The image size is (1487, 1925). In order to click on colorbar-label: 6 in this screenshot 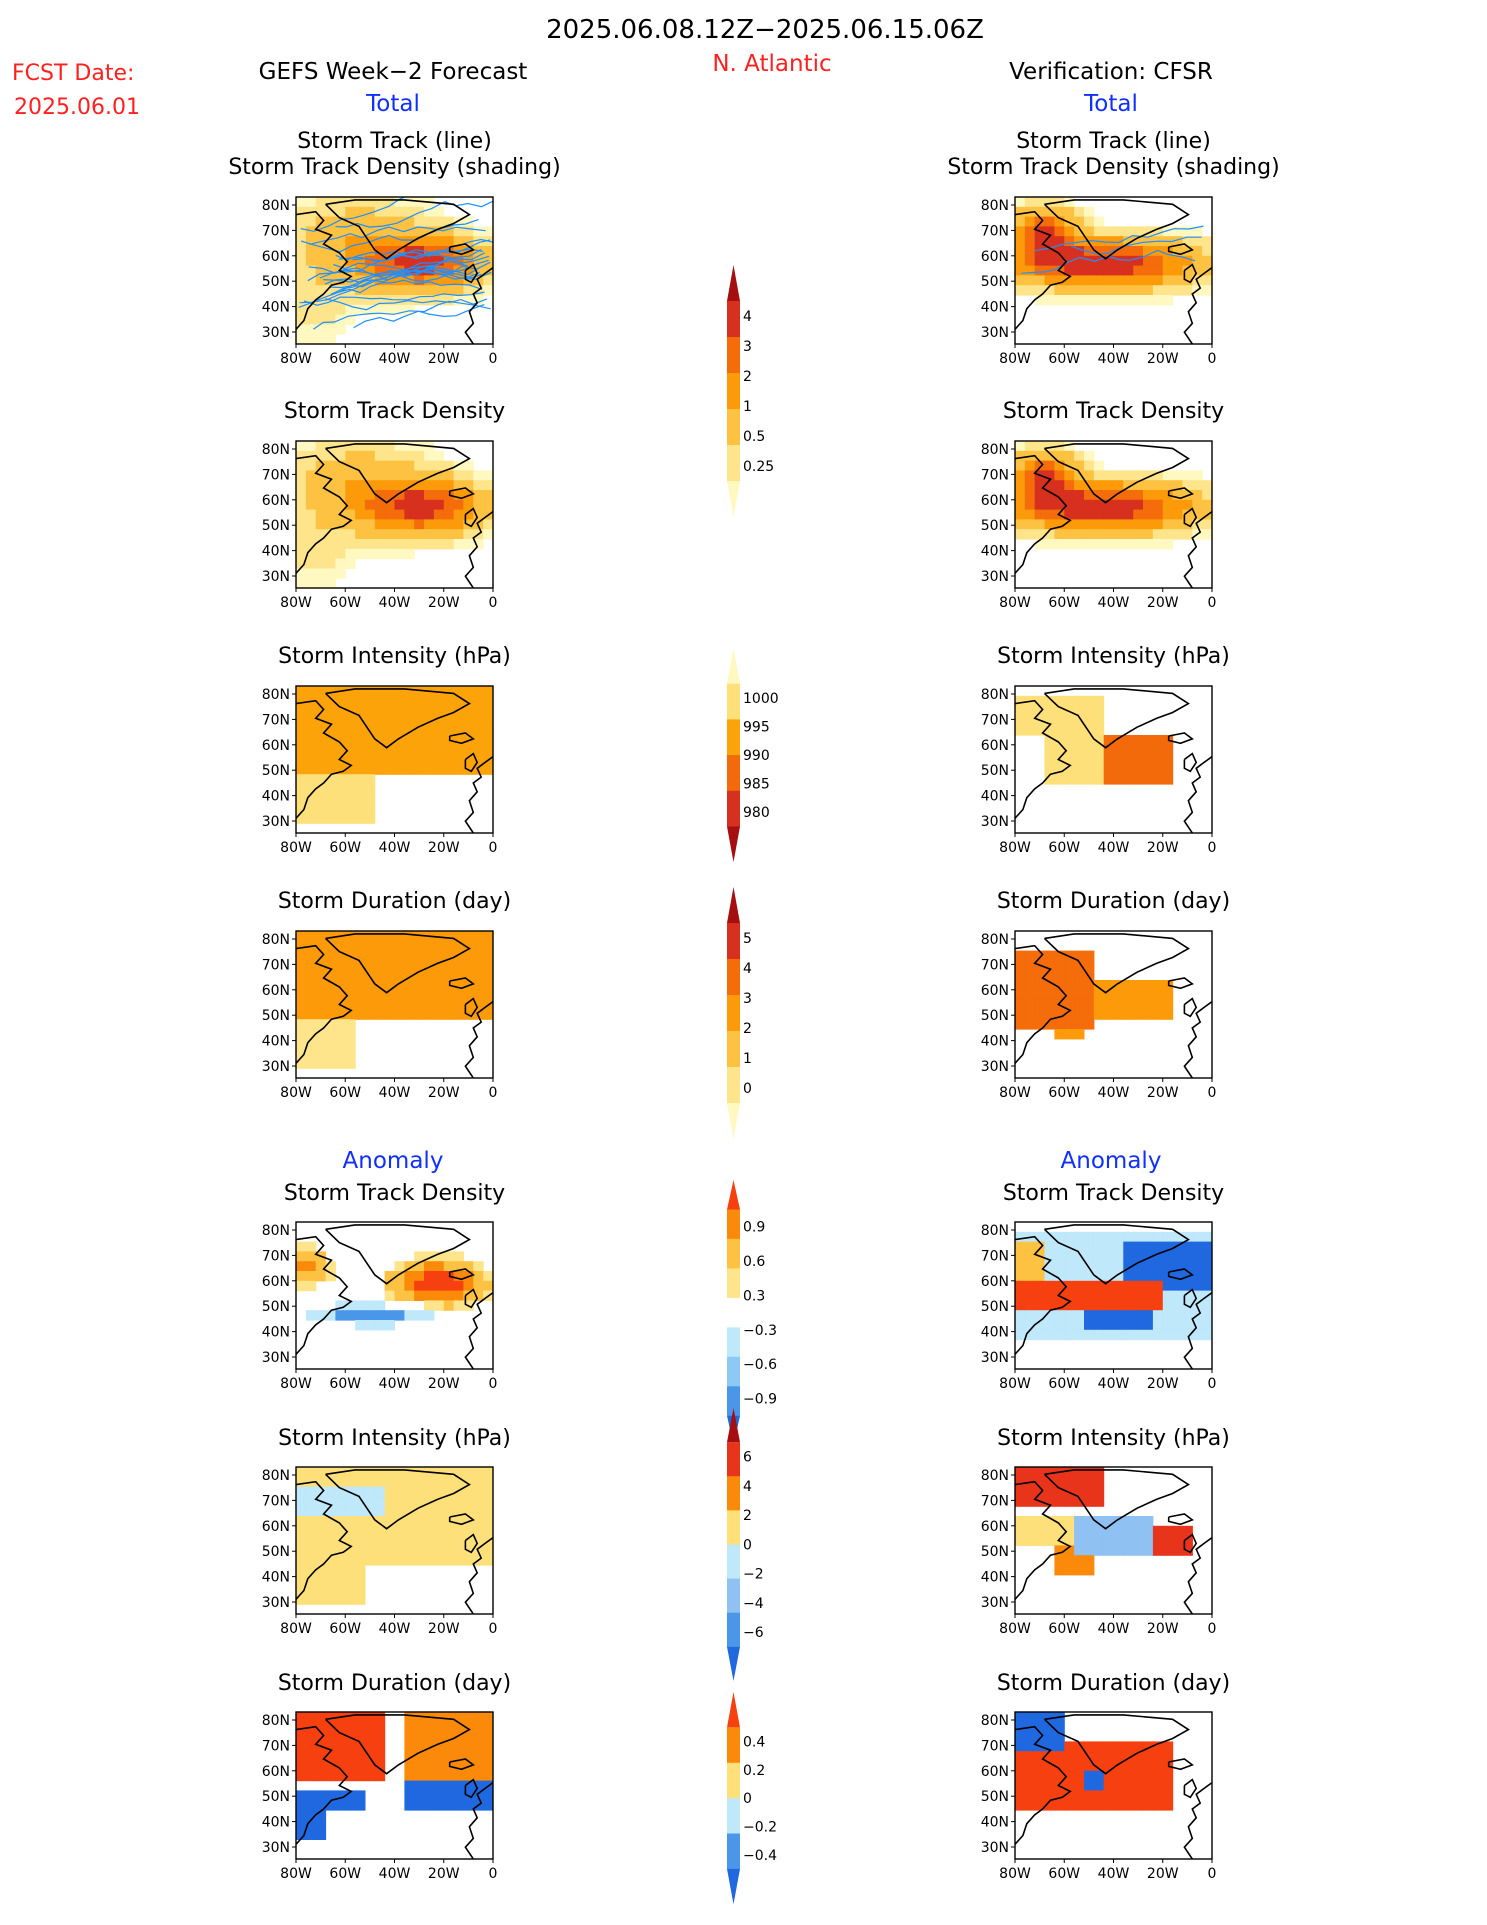, I will do `click(747, 1458)`.